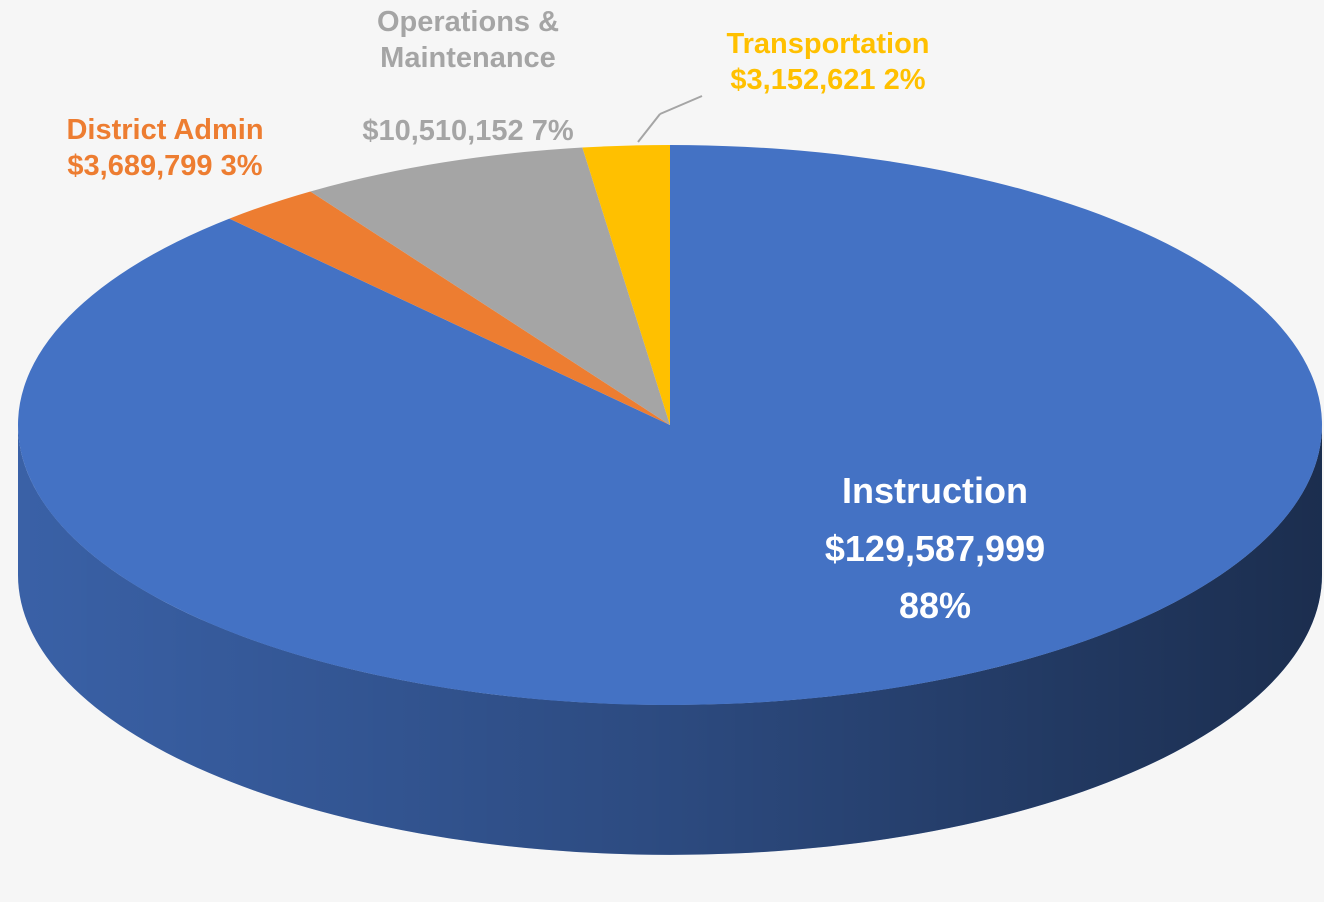 The width and height of the screenshot is (1324, 902). What do you see at coordinates (935, 606) in the screenshot?
I see `percent-label: 88%` at bounding box center [935, 606].